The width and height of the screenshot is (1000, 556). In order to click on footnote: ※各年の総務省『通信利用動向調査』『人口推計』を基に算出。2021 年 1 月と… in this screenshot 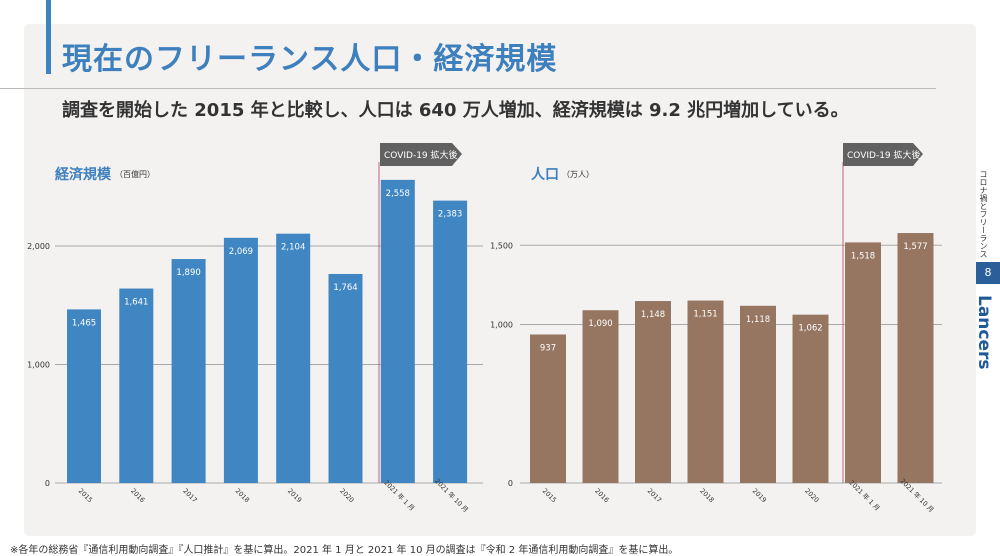, I will do `click(344, 550)`.